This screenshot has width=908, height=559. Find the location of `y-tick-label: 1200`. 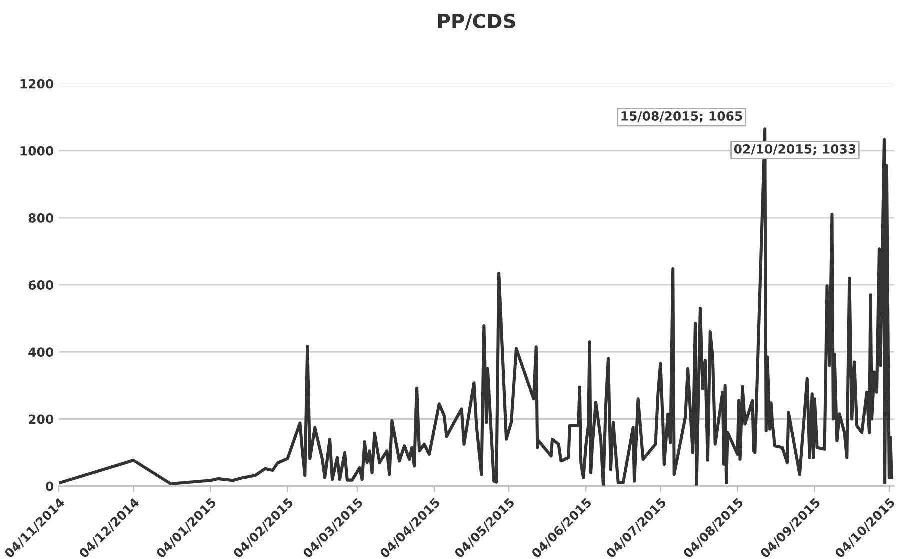

y-tick-label: 1200 is located at coordinates (37, 84).